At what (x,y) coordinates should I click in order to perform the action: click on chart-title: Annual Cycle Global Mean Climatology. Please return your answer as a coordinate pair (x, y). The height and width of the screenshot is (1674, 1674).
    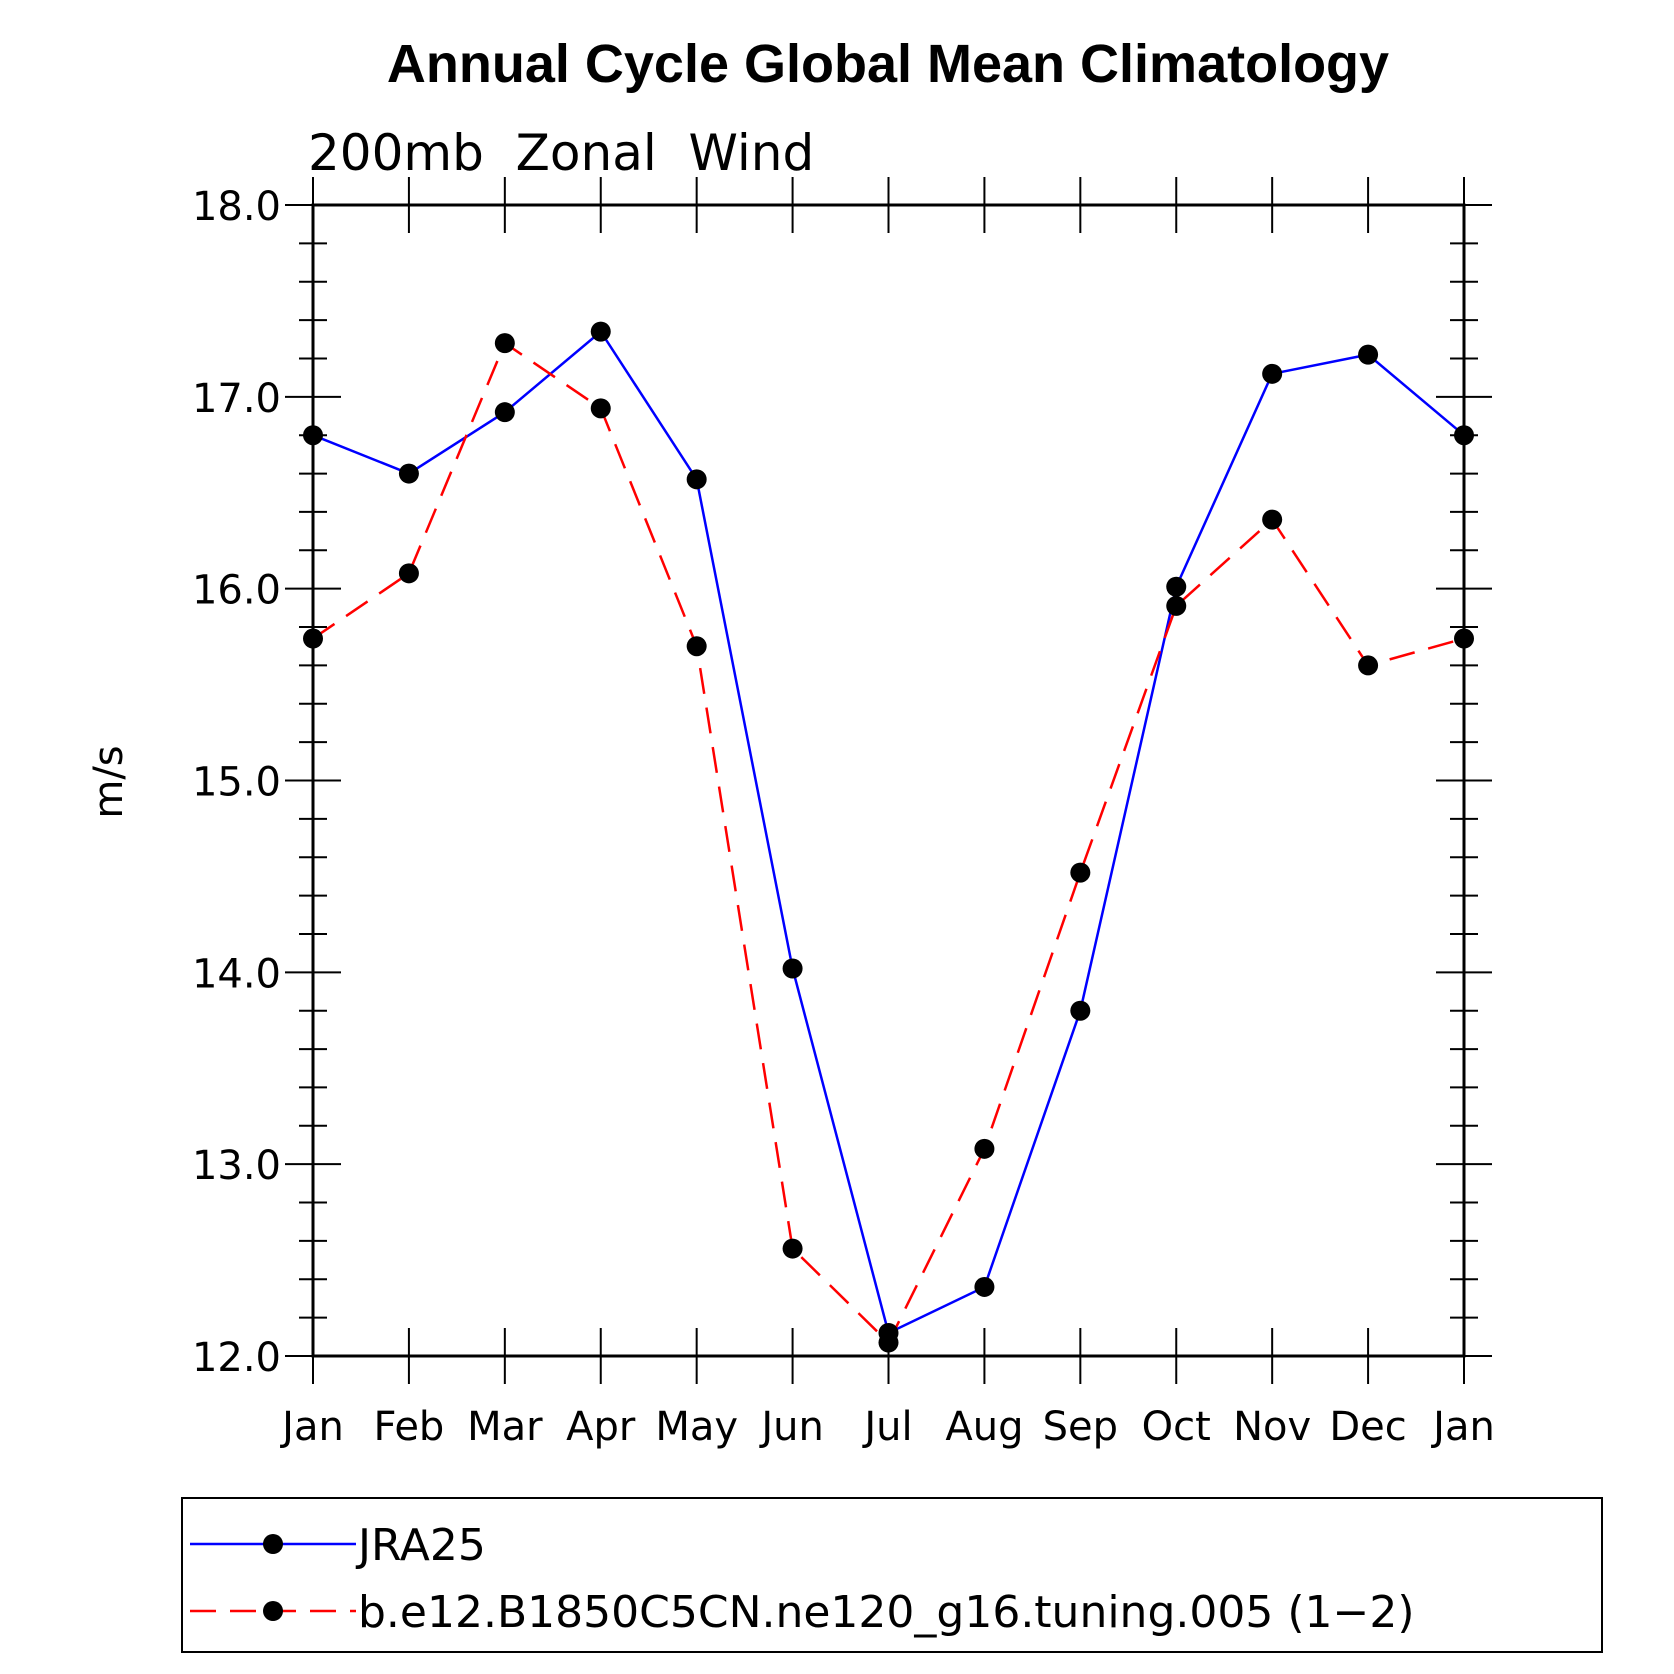
    Looking at the image, I should click on (888, 64).